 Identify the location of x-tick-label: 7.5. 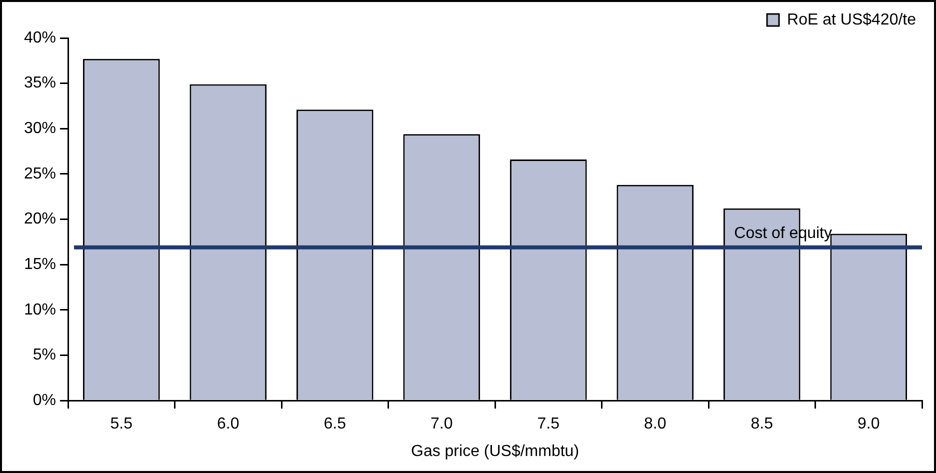
(548, 424).